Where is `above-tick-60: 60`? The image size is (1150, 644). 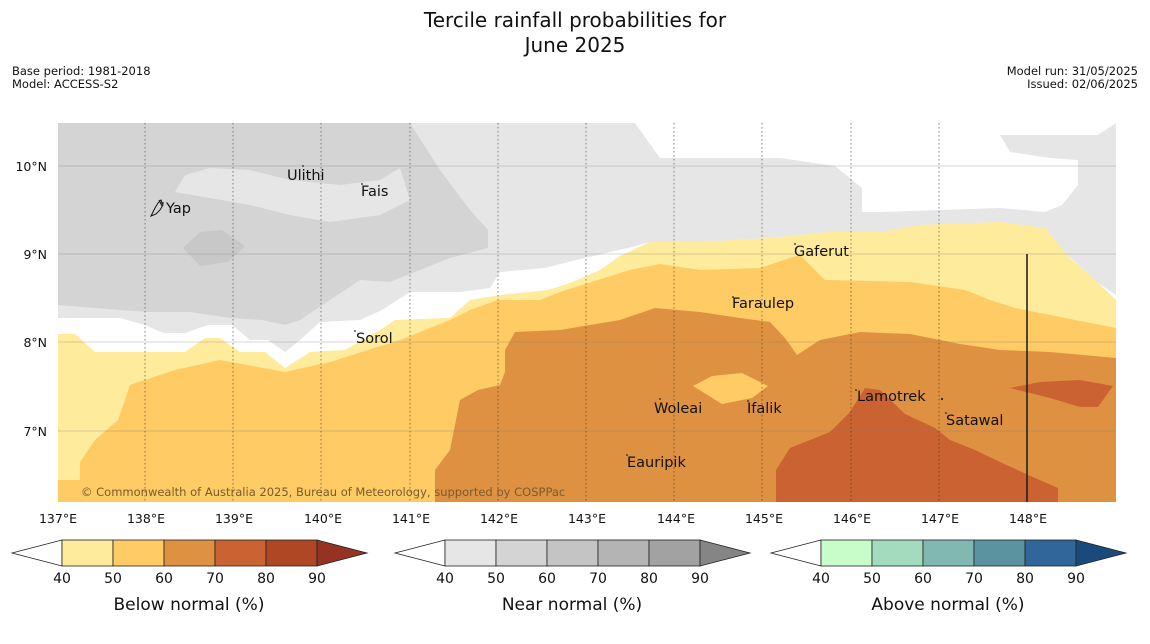 above-tick-60: 60 is located at coordinates (923, 579).